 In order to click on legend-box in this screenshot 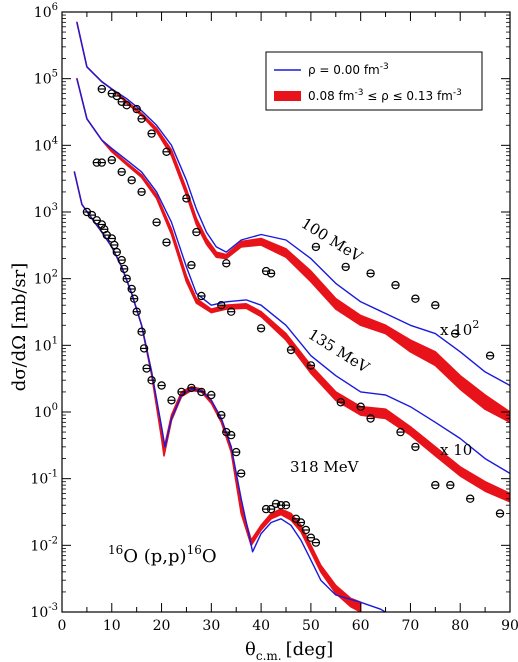, I will do `click(374, 81)`.